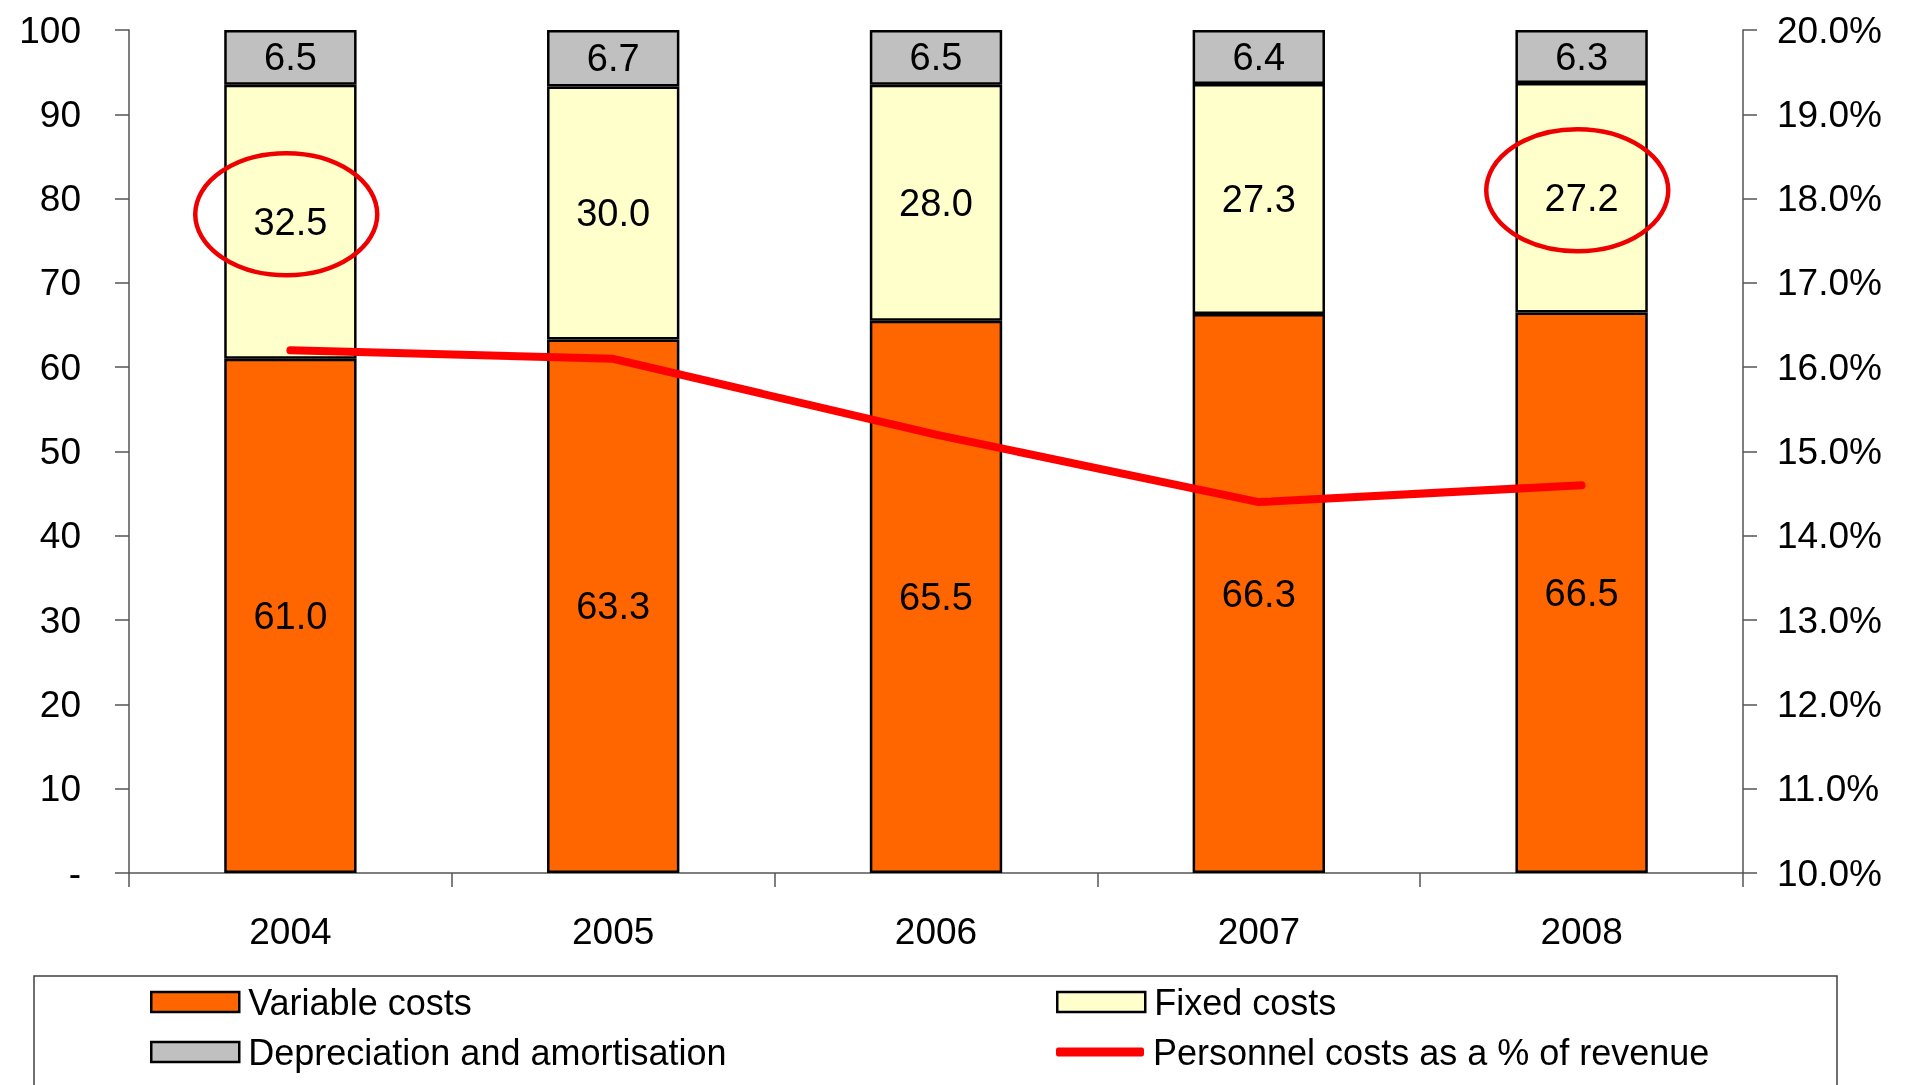  What do you see at coordinates (1258, 931) in the screenshot?
I see `x-tick-label: 2007` at bounding box center [1258, 931].